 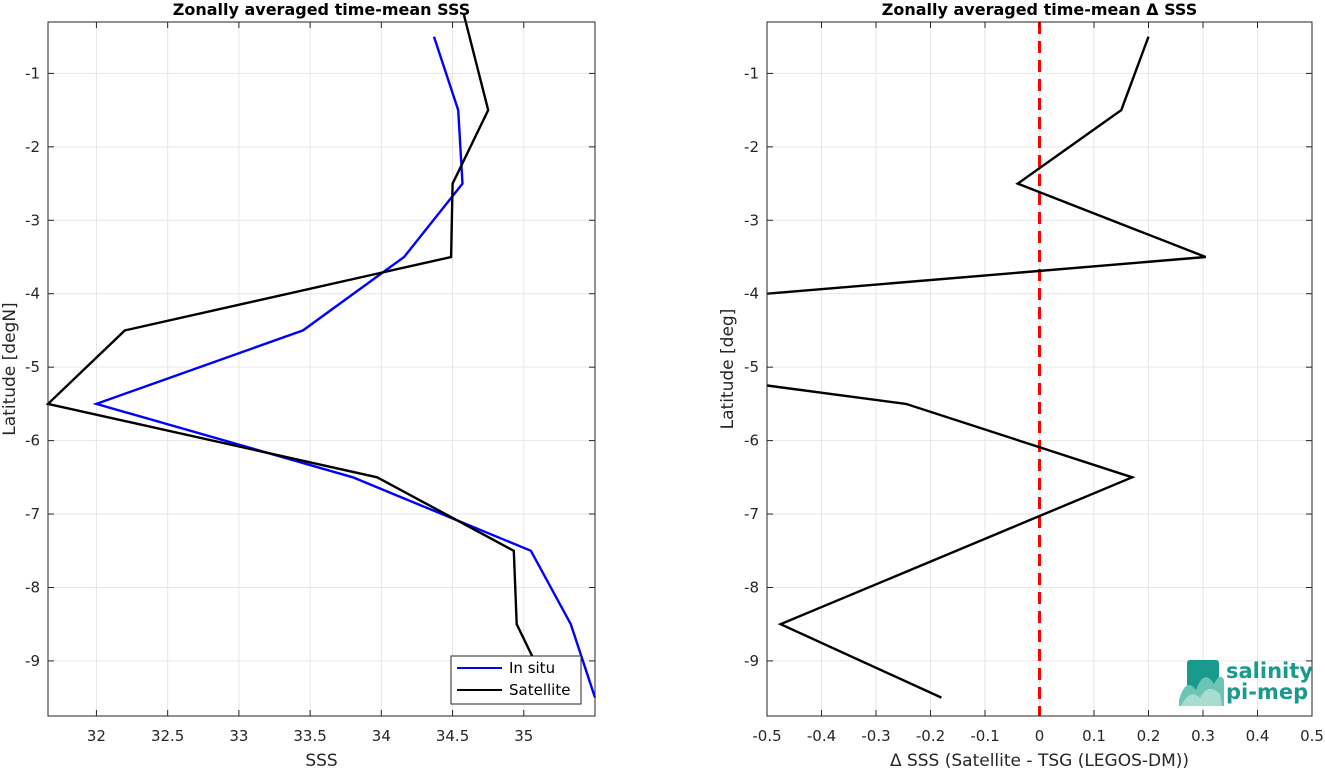 I want to click on sss-legend: In situ Satellite, so click(x=516, y=680).